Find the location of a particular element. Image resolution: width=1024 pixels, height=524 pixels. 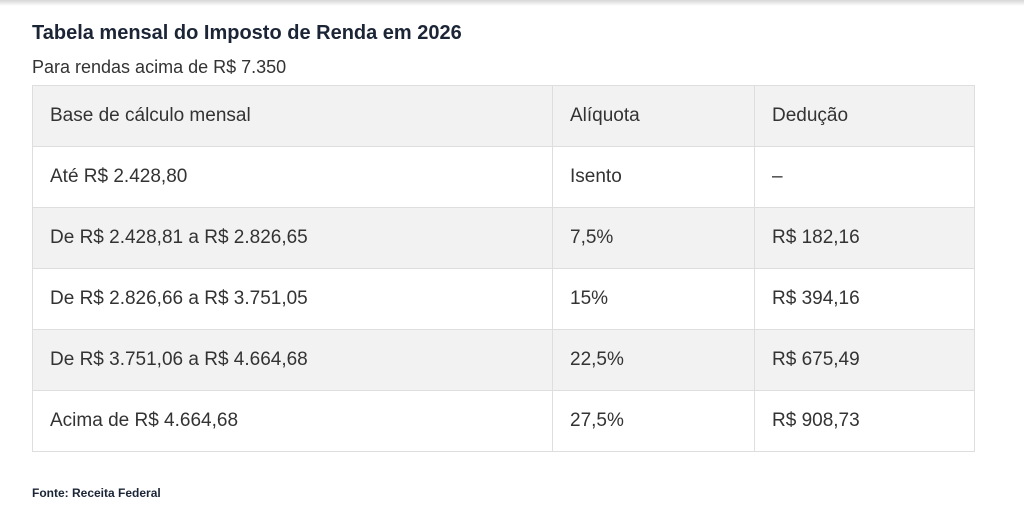

table-row: Acima de R$ 4.664,68 27,5% R$ 908,73 is located at coordinates (503, 421).